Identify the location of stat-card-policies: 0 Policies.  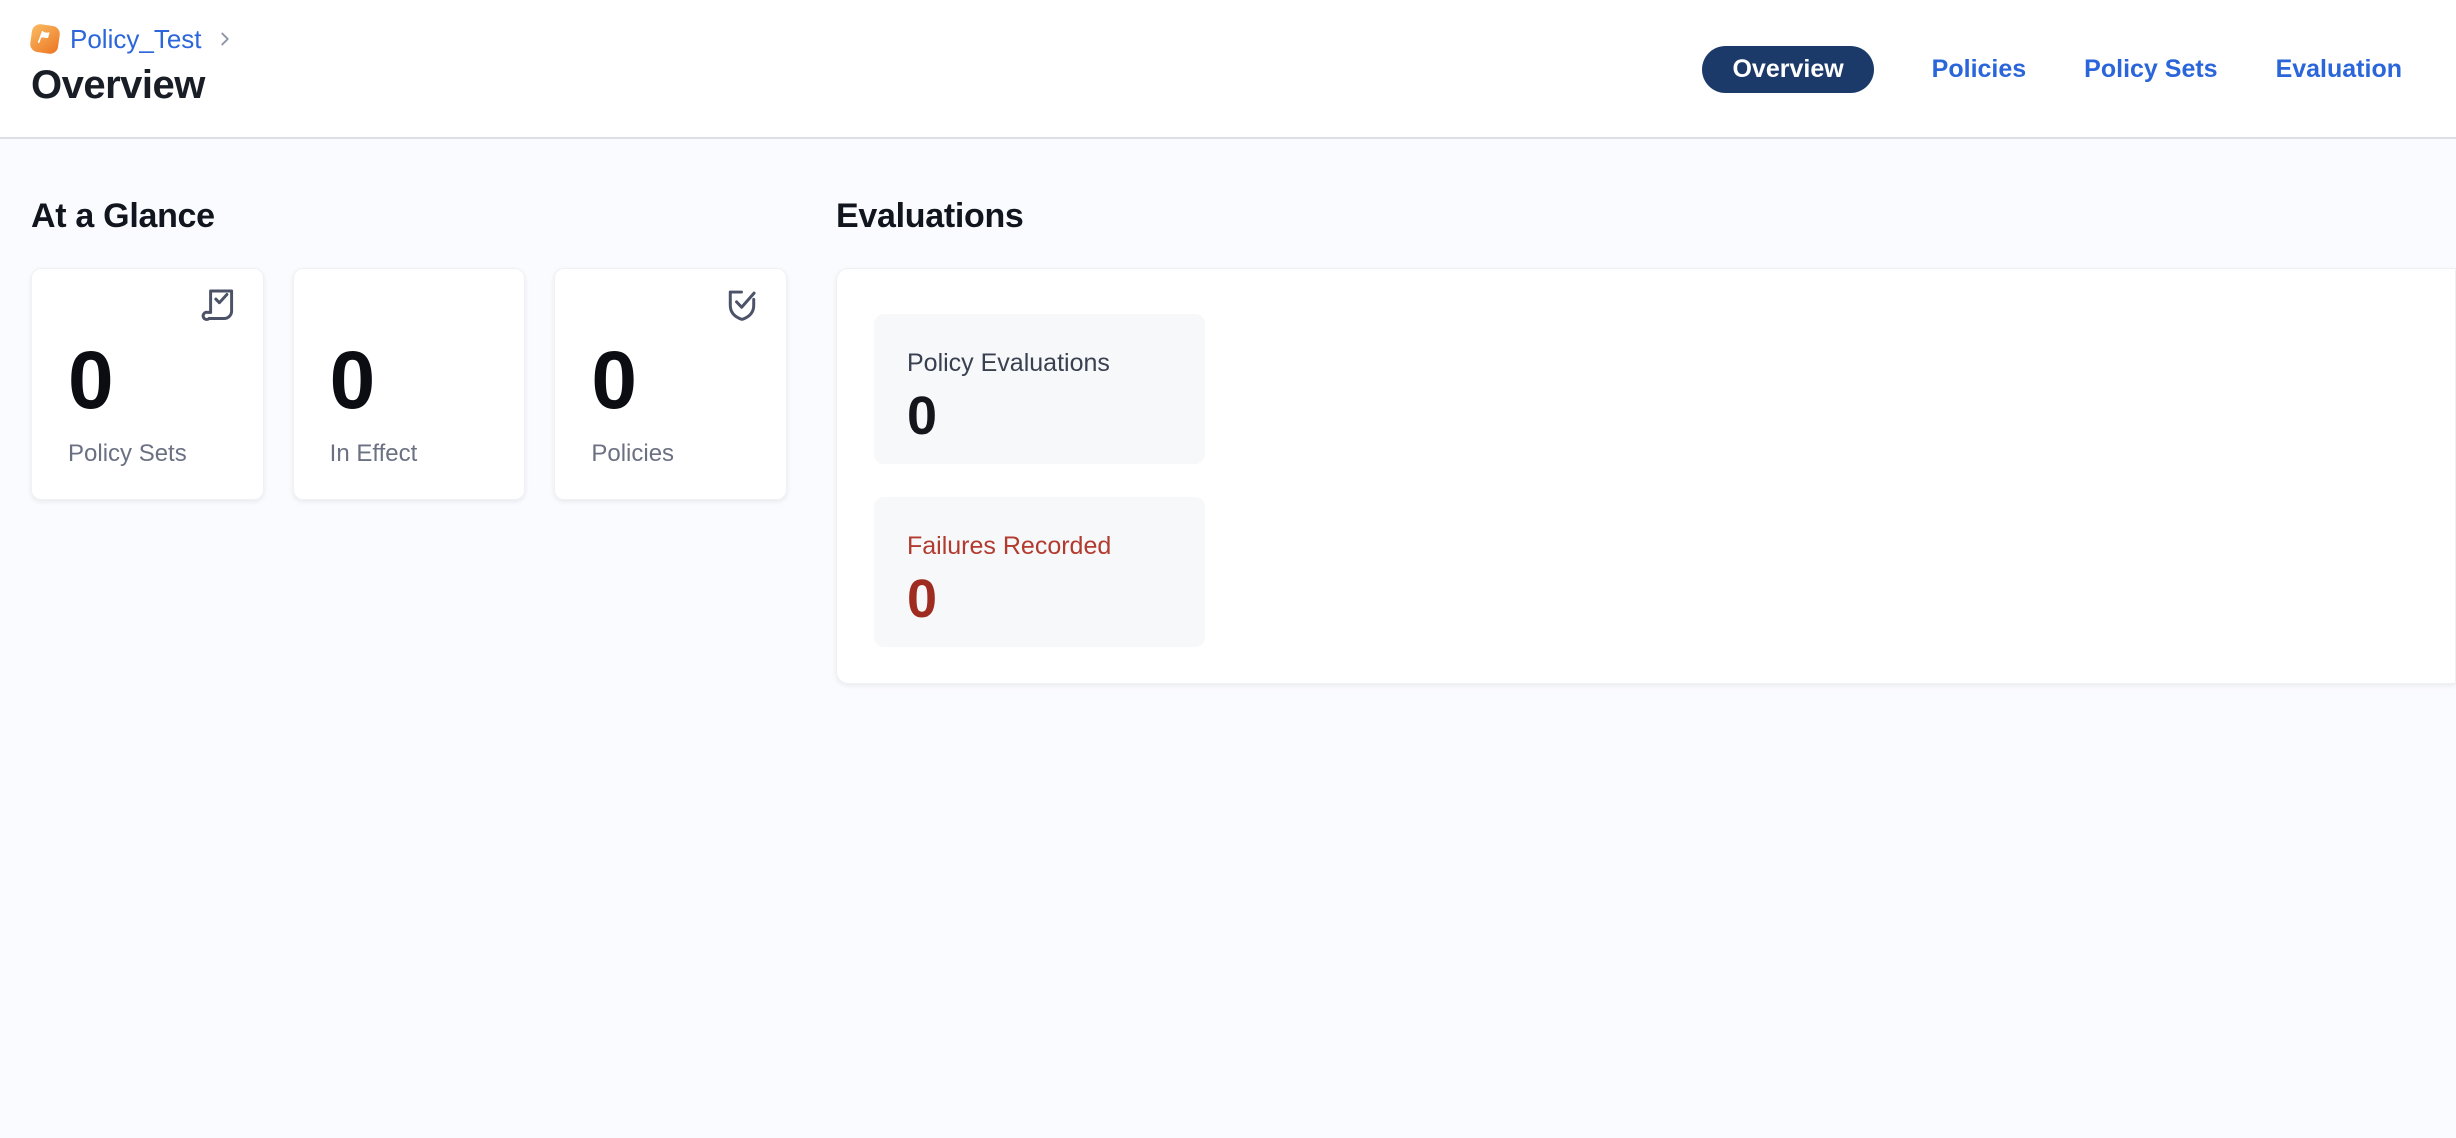
(671, 384).